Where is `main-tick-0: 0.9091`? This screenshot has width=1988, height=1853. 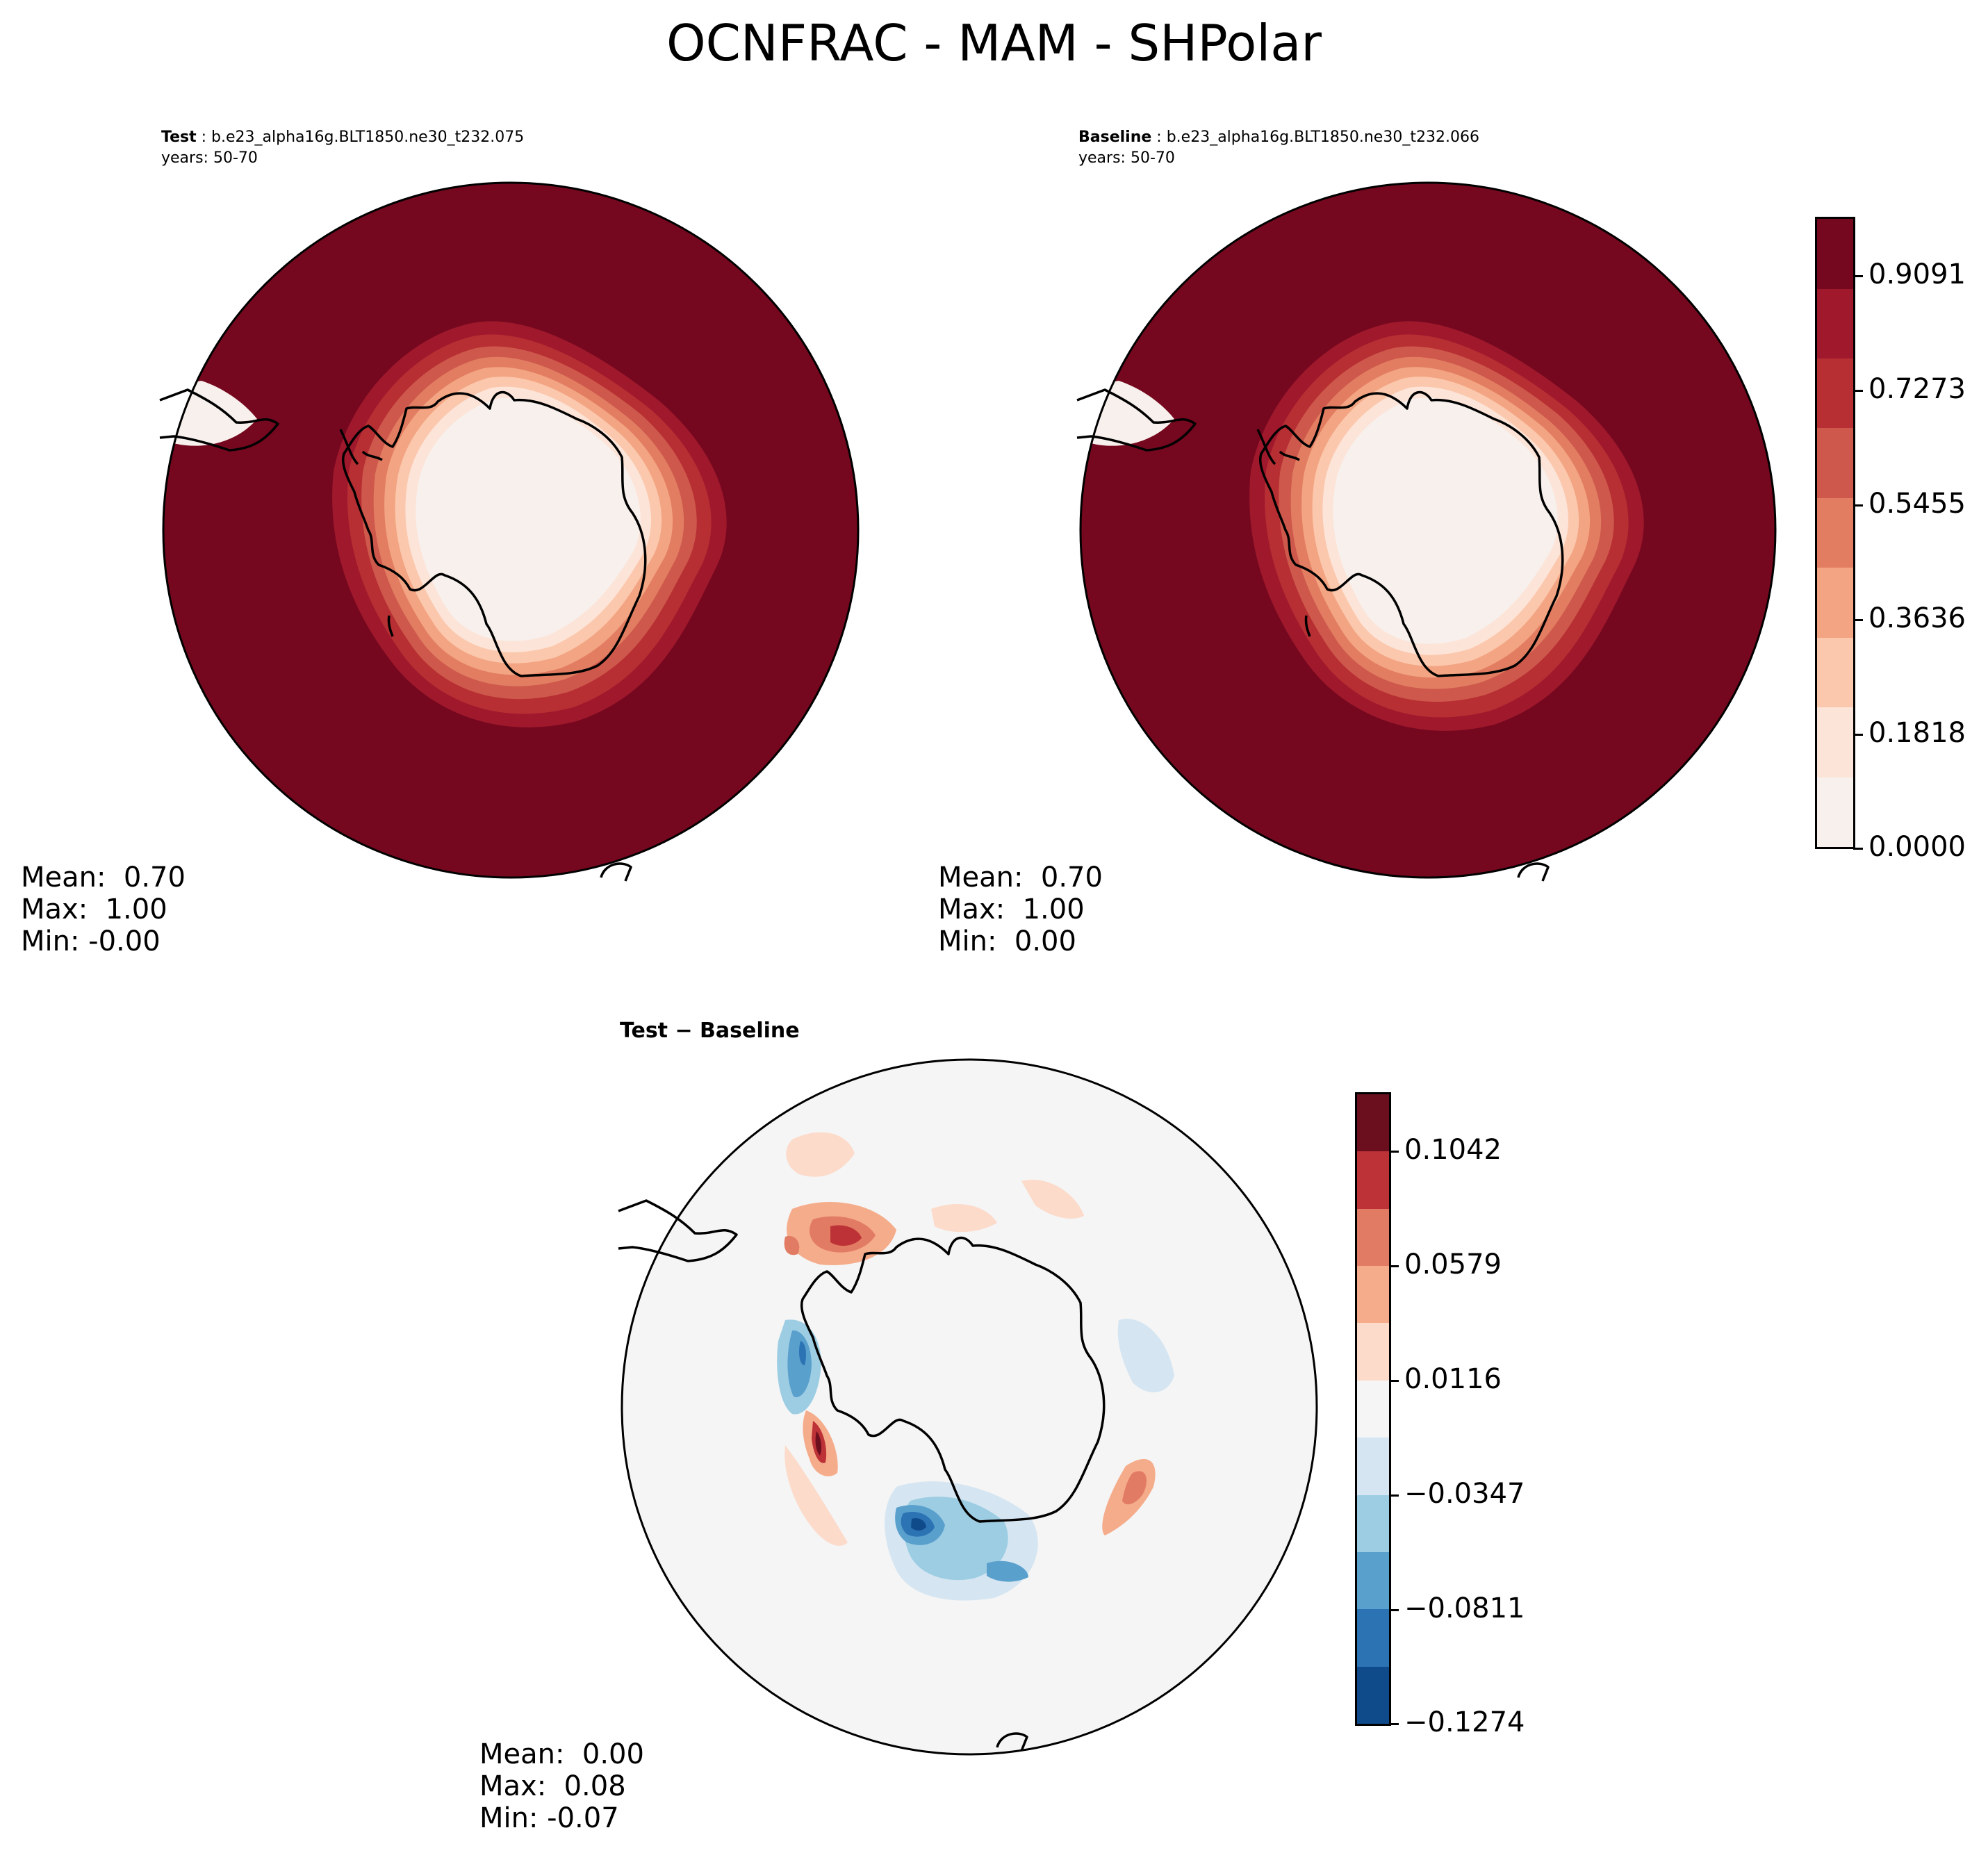 main-tick-0: 0.9091 is located at coordinates (1909, 274).